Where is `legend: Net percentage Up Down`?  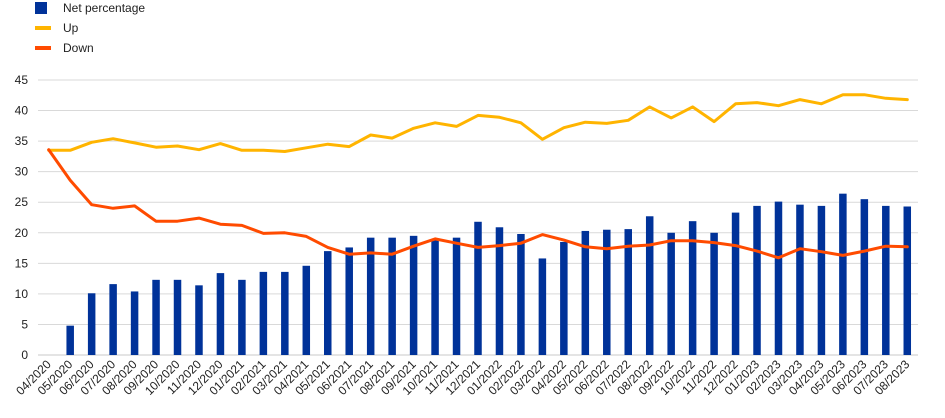
legend: Net percentage Up Down is located at coordinates (90, 28).